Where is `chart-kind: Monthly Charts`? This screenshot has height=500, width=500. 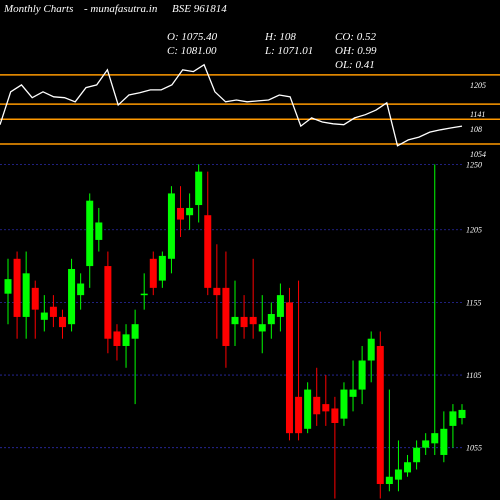
chart-kind: Monthly Charts is located at coordinates (38, 9).